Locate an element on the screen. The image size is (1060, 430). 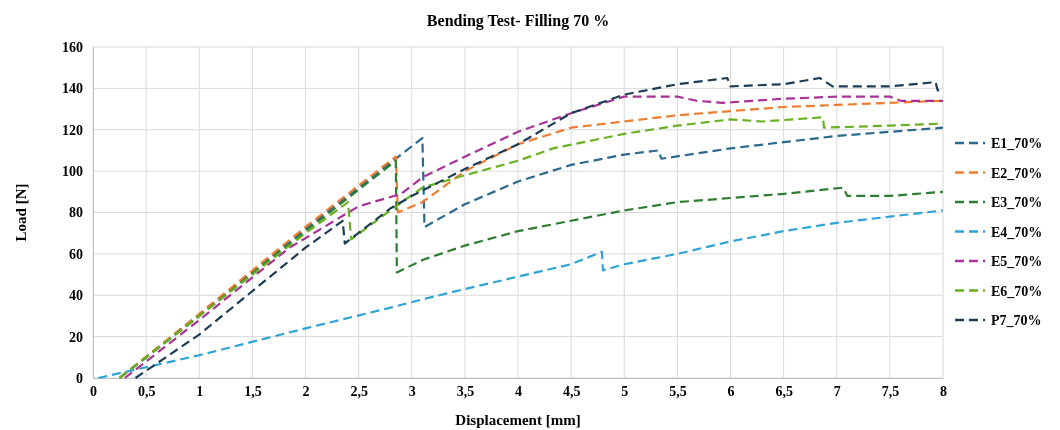
x-tick-label: 6,5 is located at coordinates (784, 391).